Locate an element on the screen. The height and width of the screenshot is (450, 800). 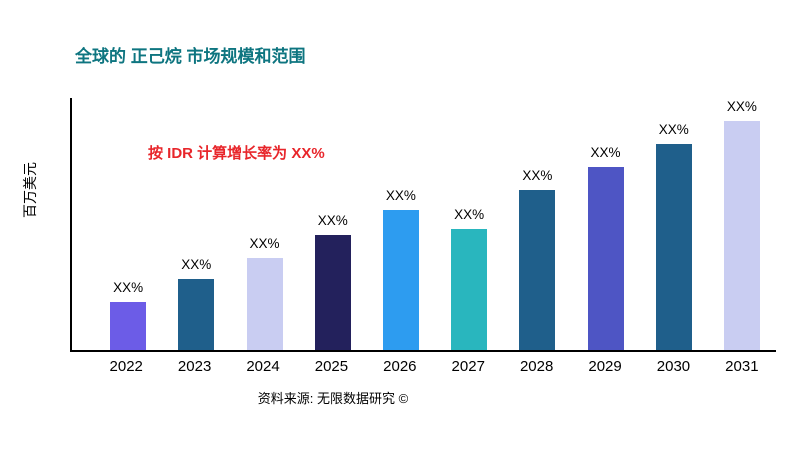
x-tick-label: 2029 is located at coordinates (605, 366).